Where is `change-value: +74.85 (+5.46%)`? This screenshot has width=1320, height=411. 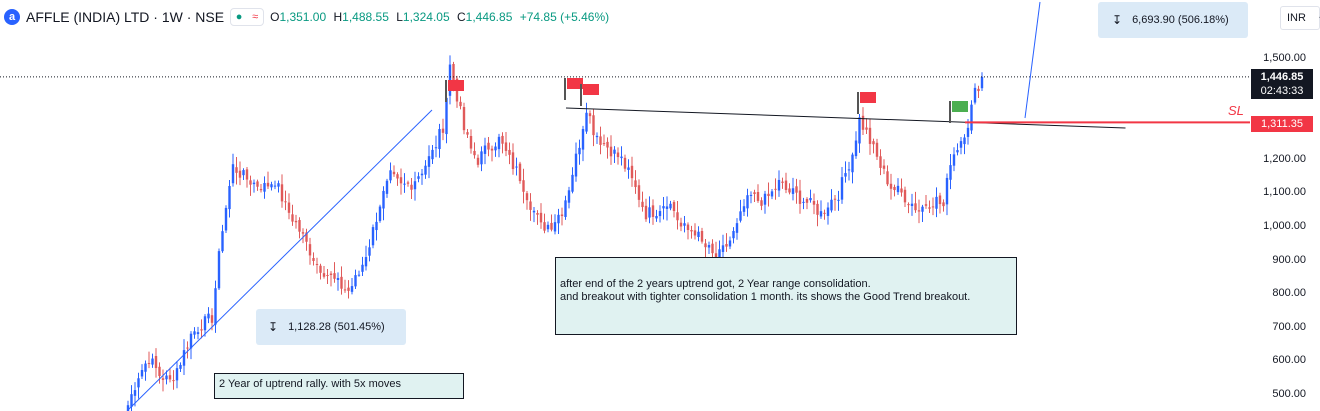
change-value: +74.85 (+5.46%) is located at coordinates (564, 17).